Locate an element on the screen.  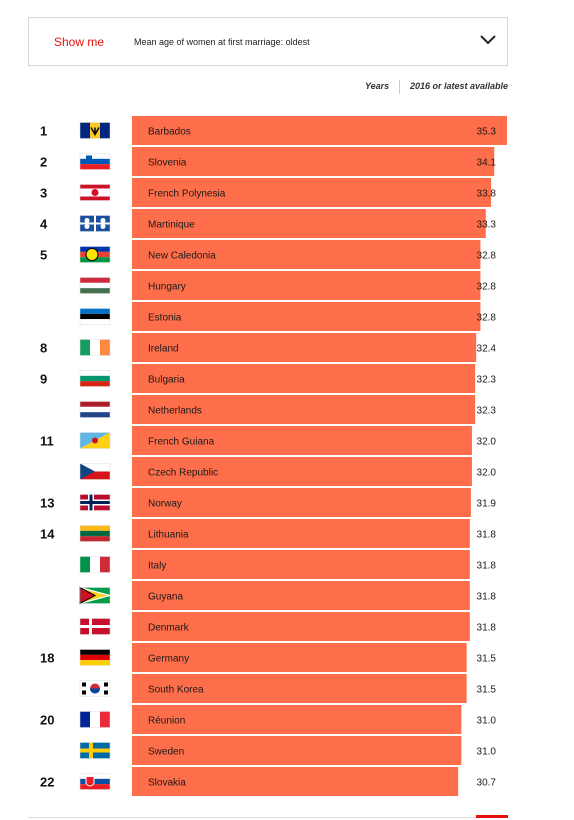
rank-label: 3 is located at coordinates (43, 193).